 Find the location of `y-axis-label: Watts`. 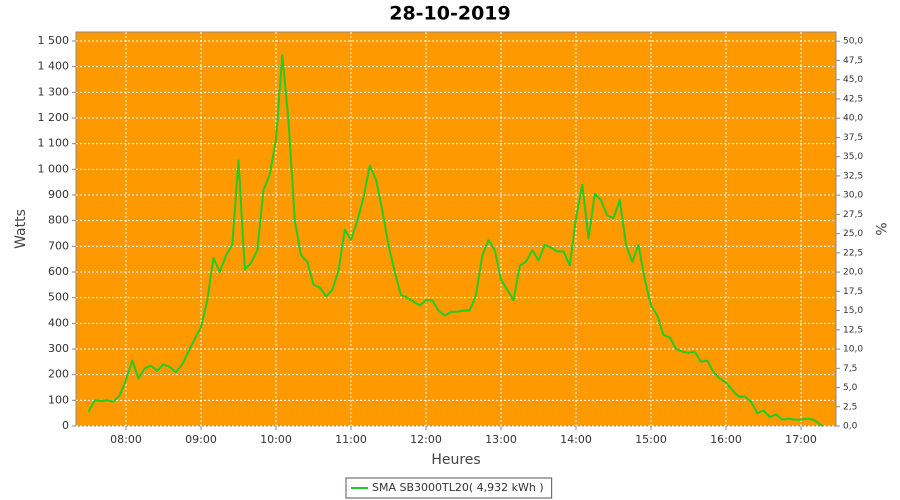

y-axis-label: Watts is located at coordinates (21, 229).